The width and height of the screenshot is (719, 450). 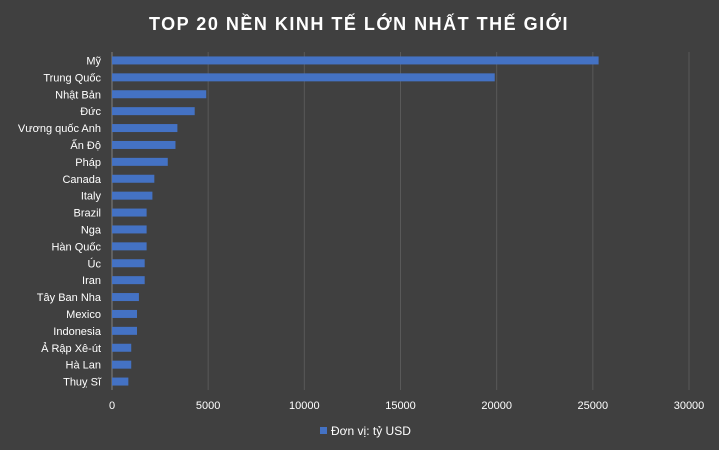 I want to click on x-tick-labels: 0 5000 10000 15000 20000 25000 30000, so click(x=406, y=406).